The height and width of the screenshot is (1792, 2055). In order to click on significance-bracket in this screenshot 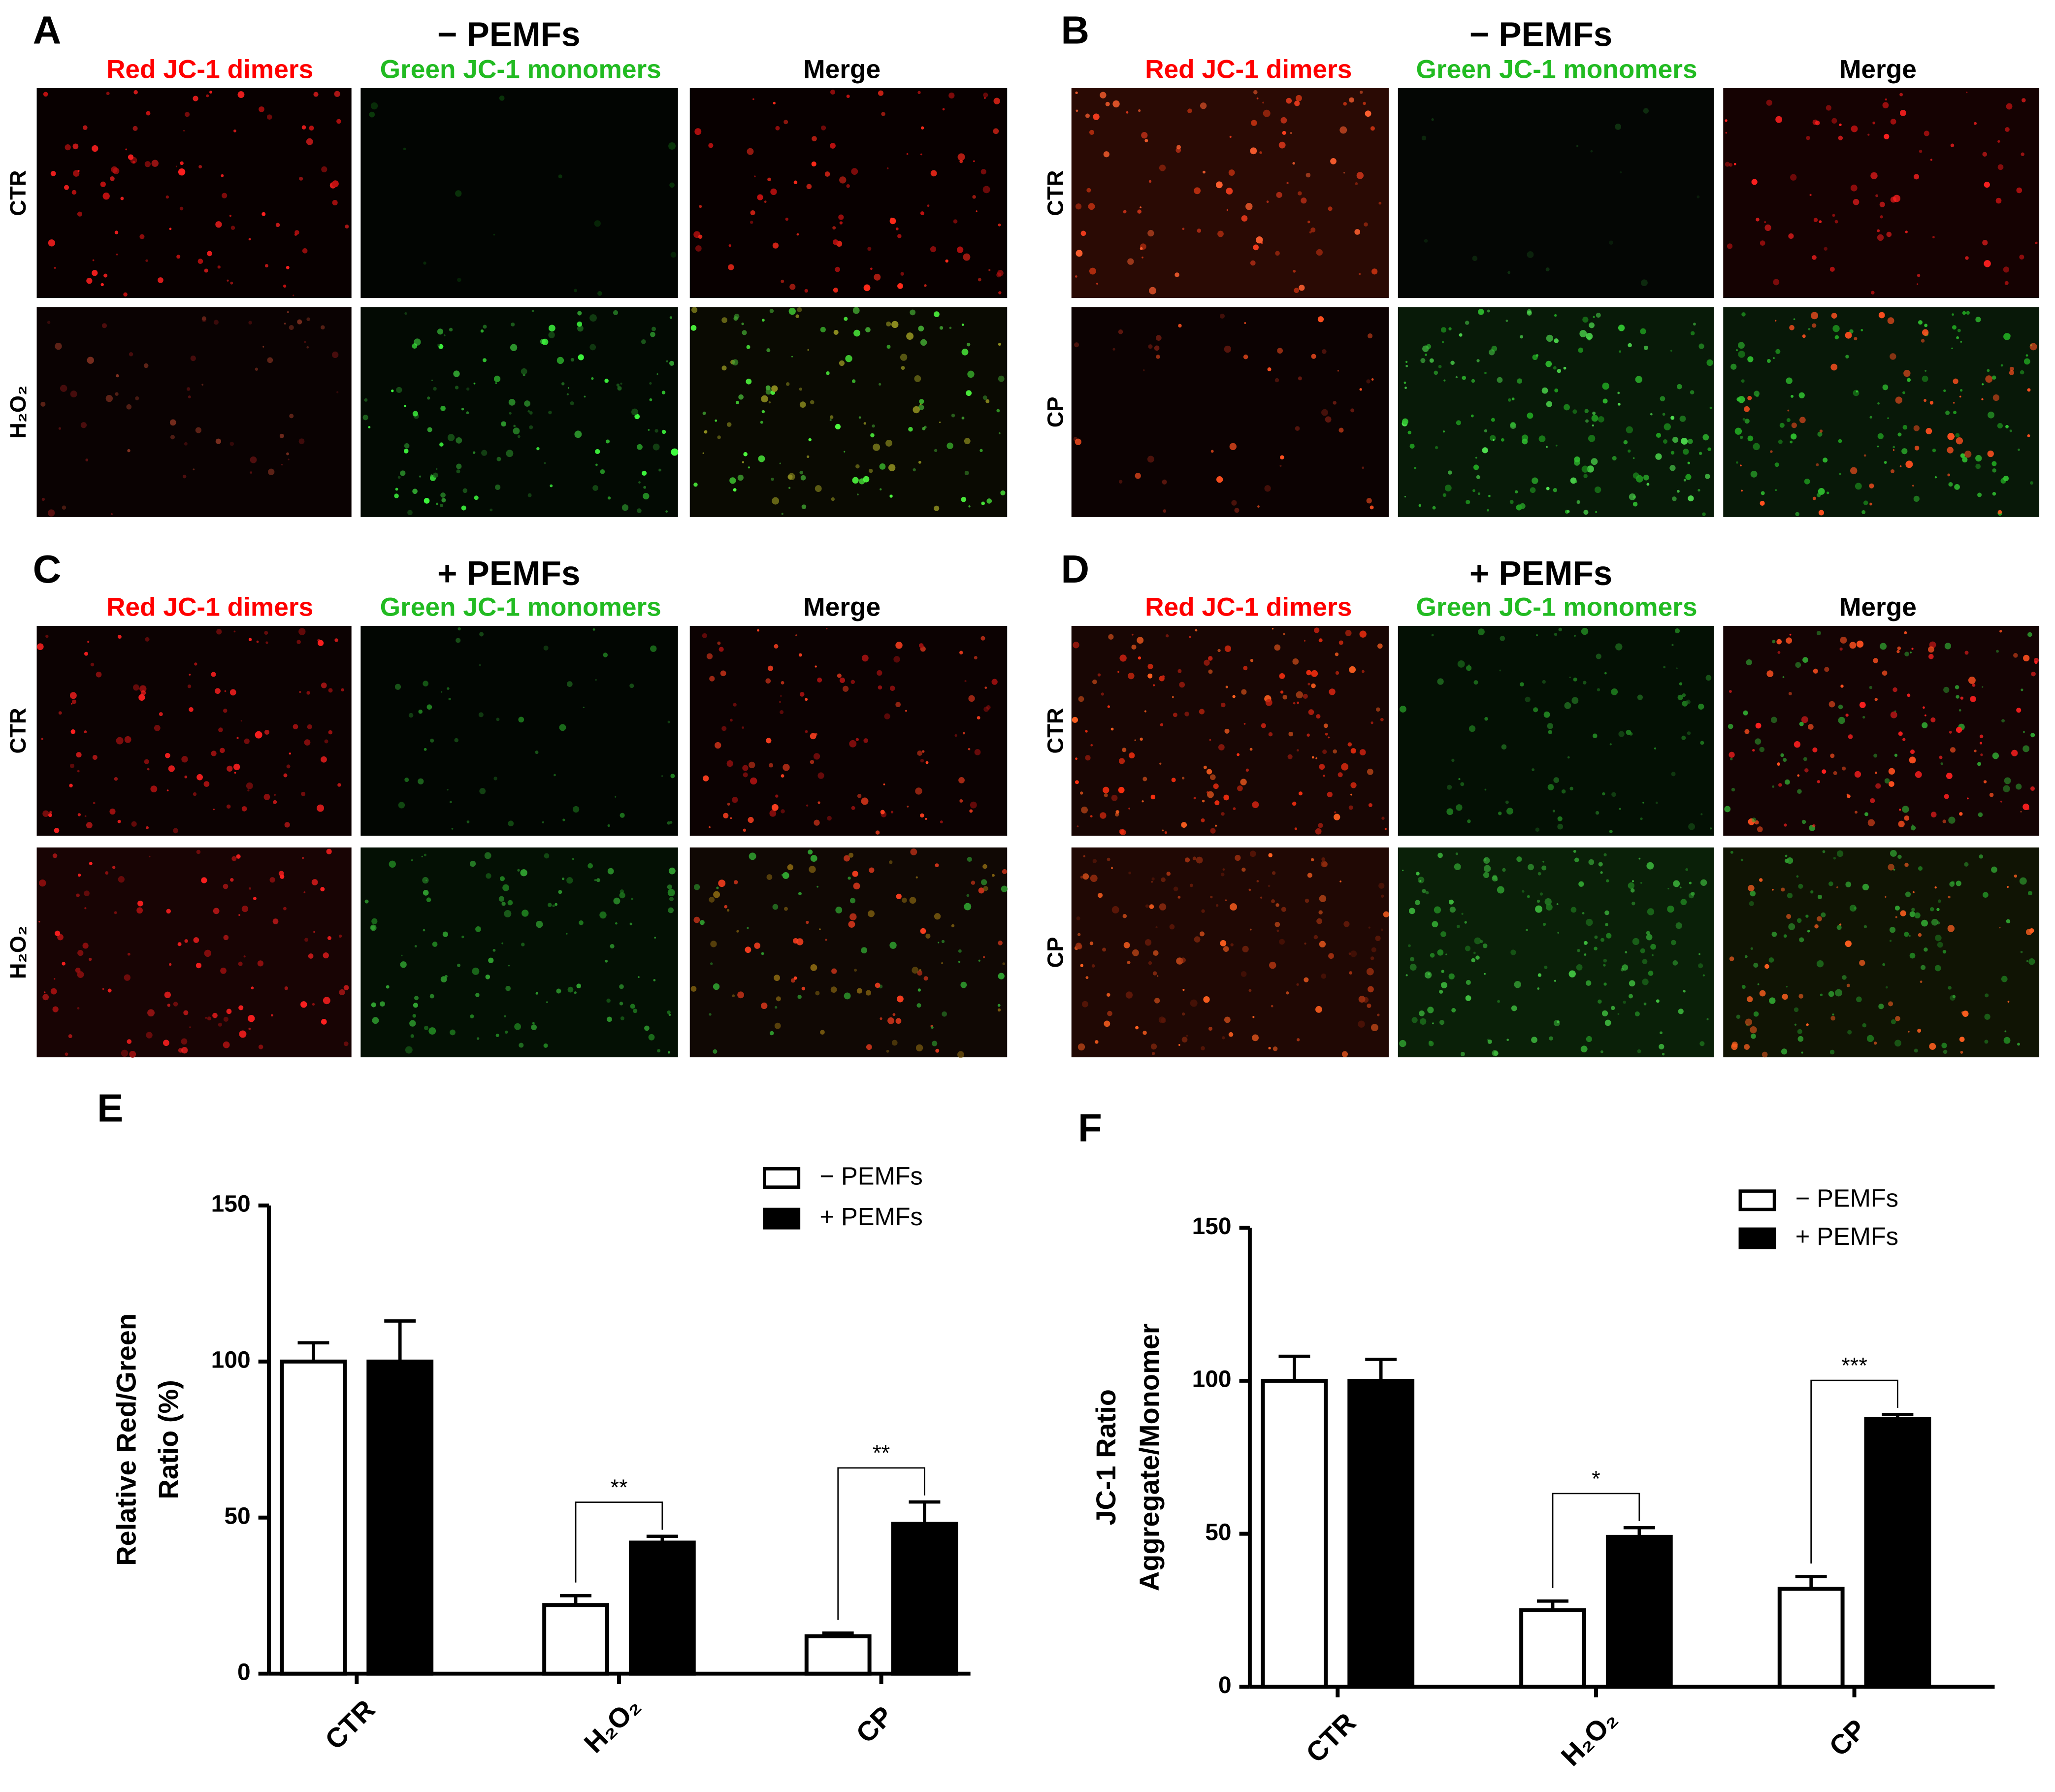, I will do `click(1596, 1541)`.